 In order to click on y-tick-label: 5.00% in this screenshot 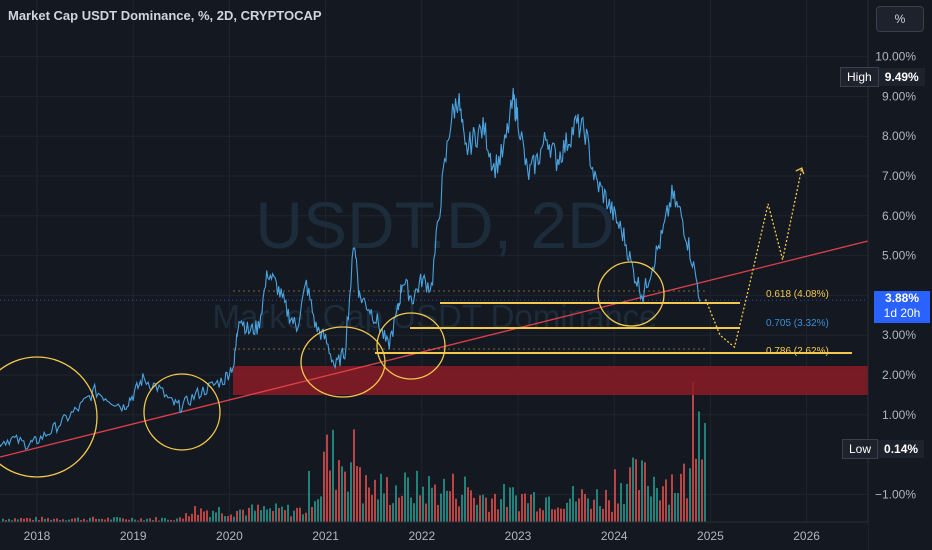, I will do `click(899, 256)`.